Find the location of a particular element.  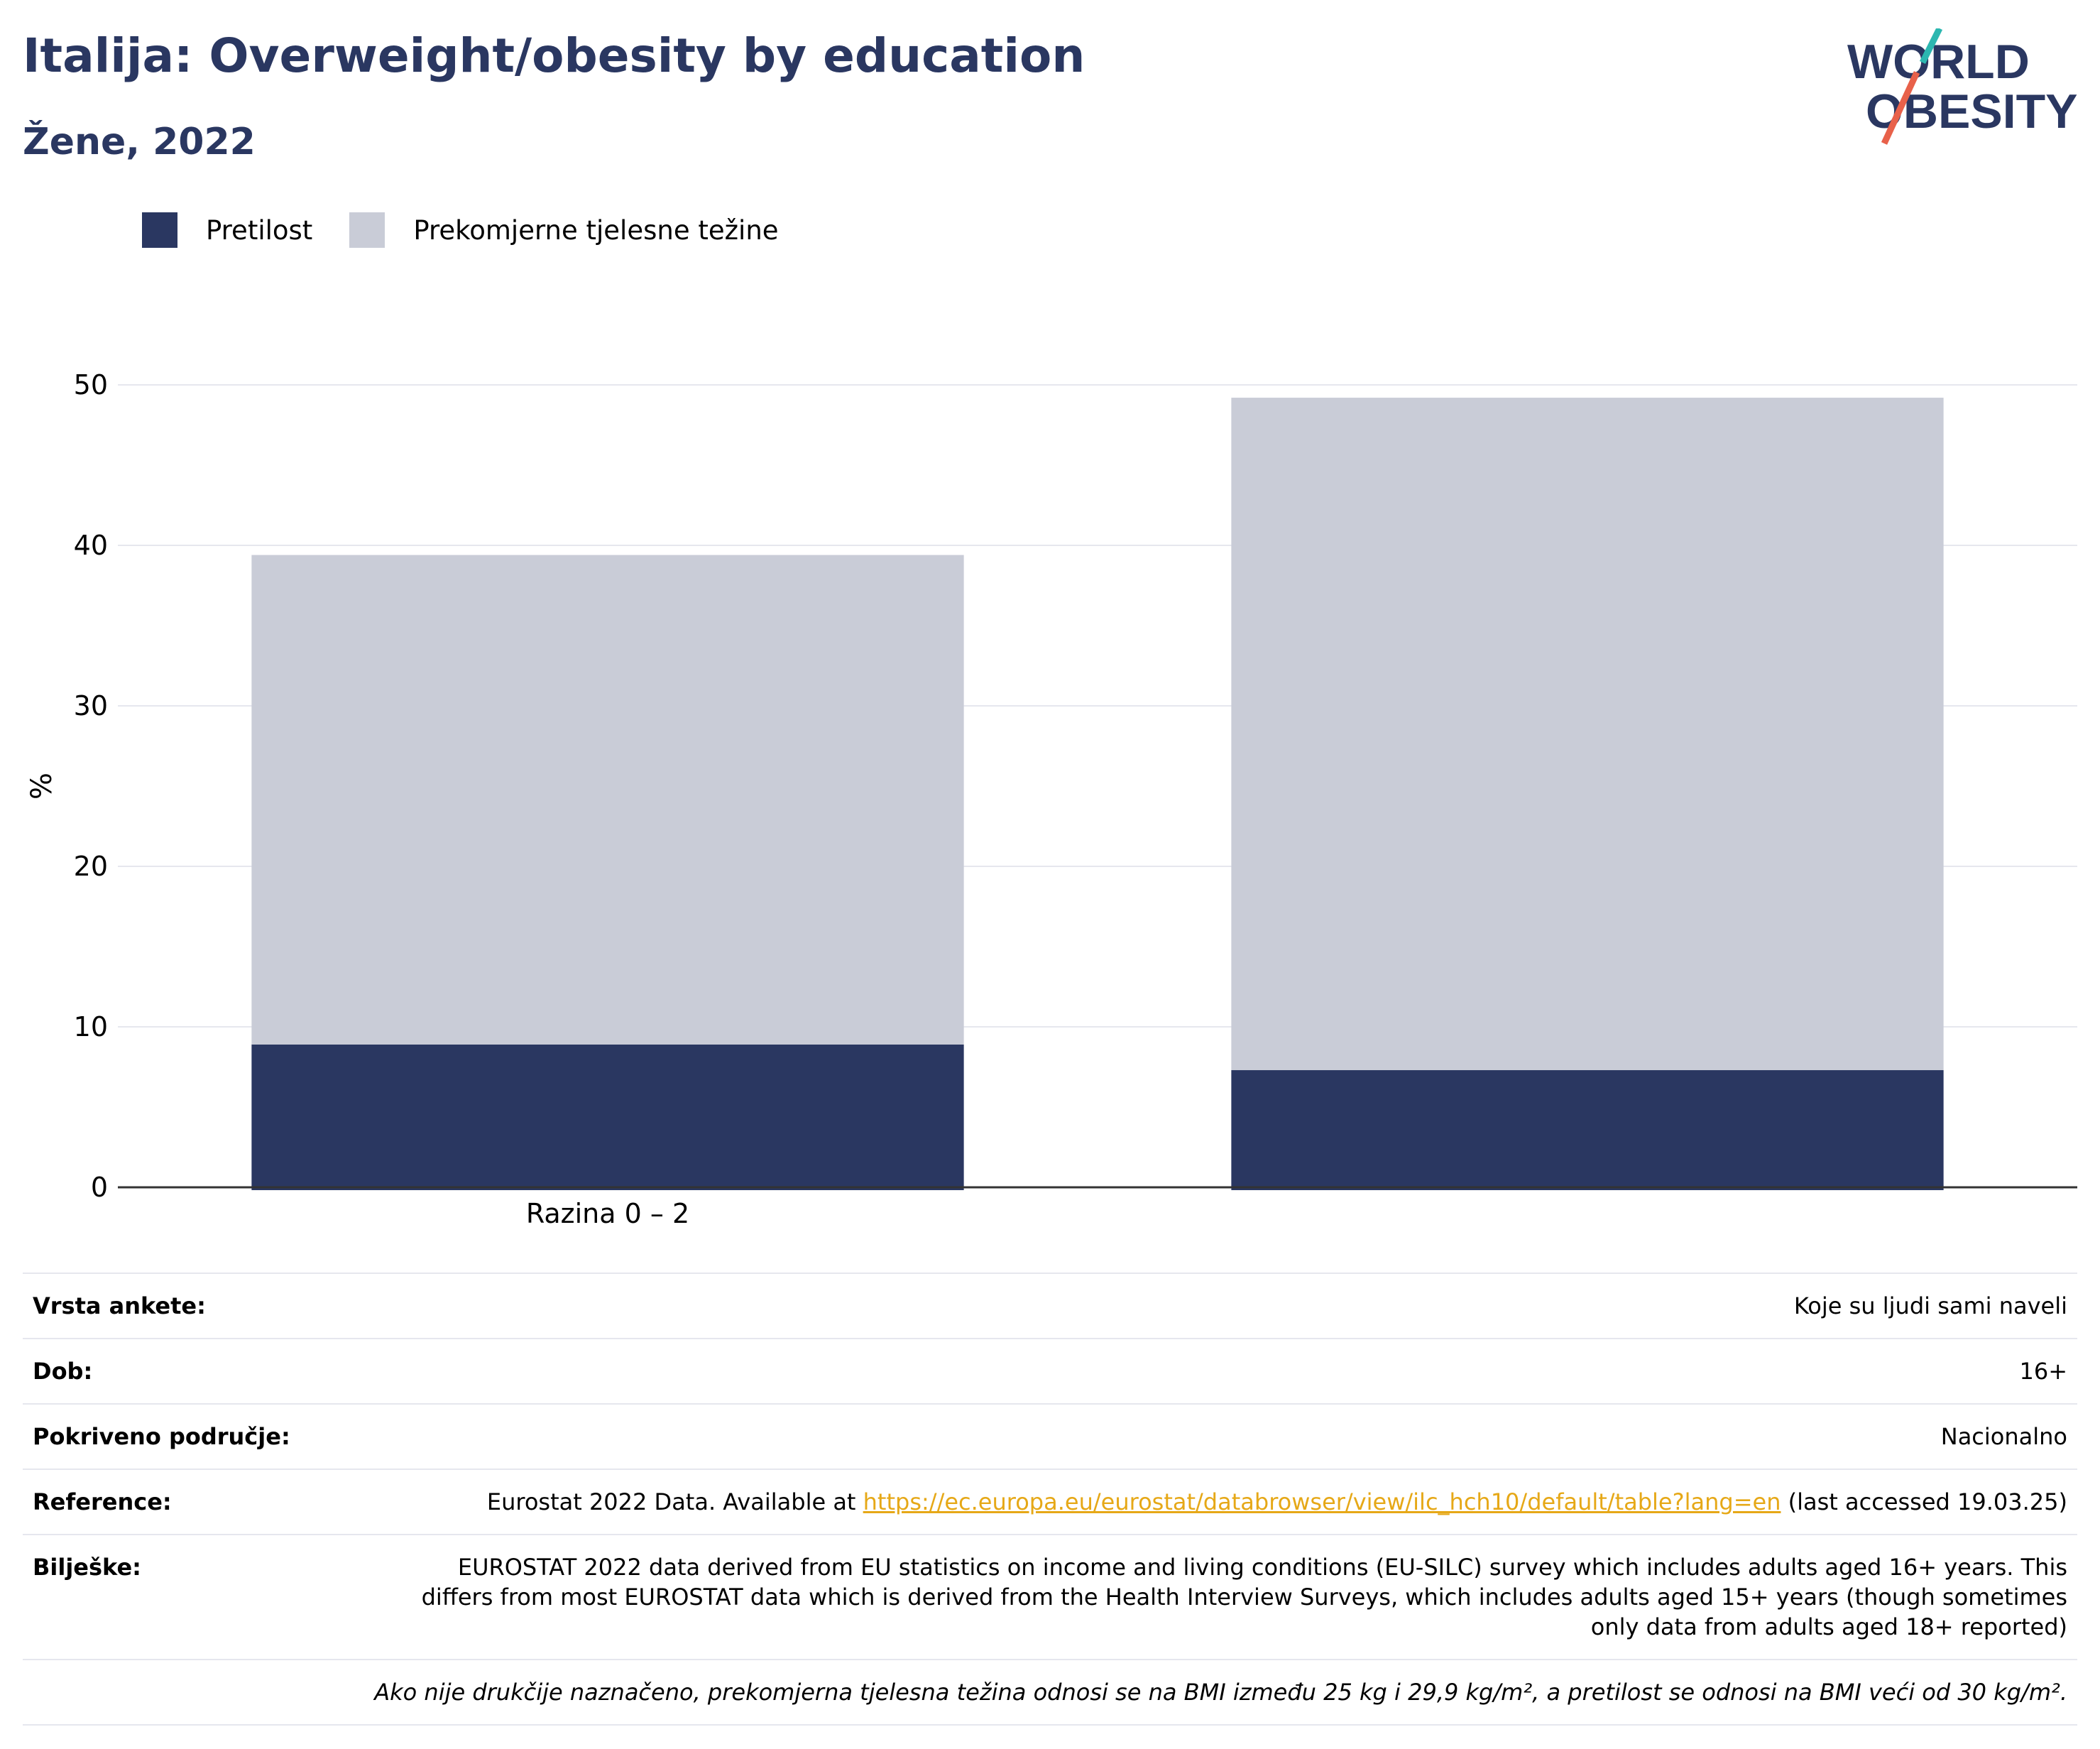

meta-row-coverage: Pokriveno područje: Nacionalno is located at coordinates (1050, 1437).